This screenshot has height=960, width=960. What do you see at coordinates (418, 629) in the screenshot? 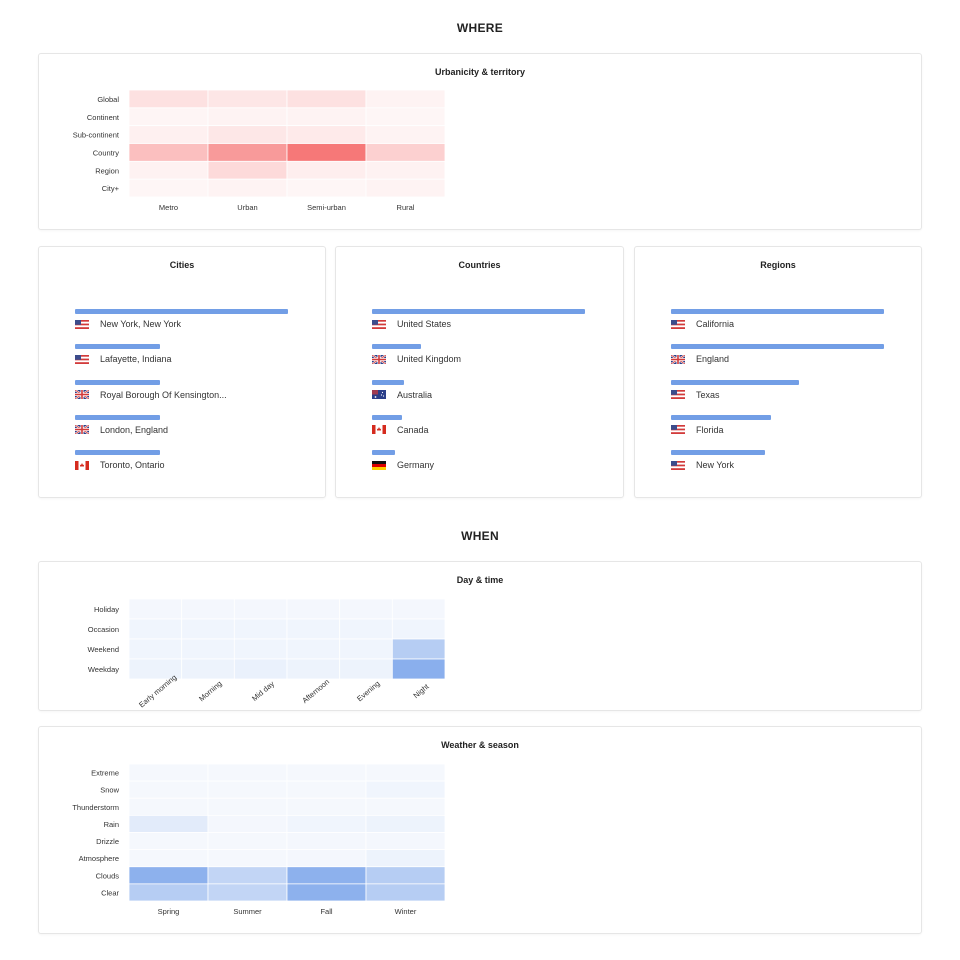
I see `heatmap-cell-occasion-night` at bounding box center [418, 629].